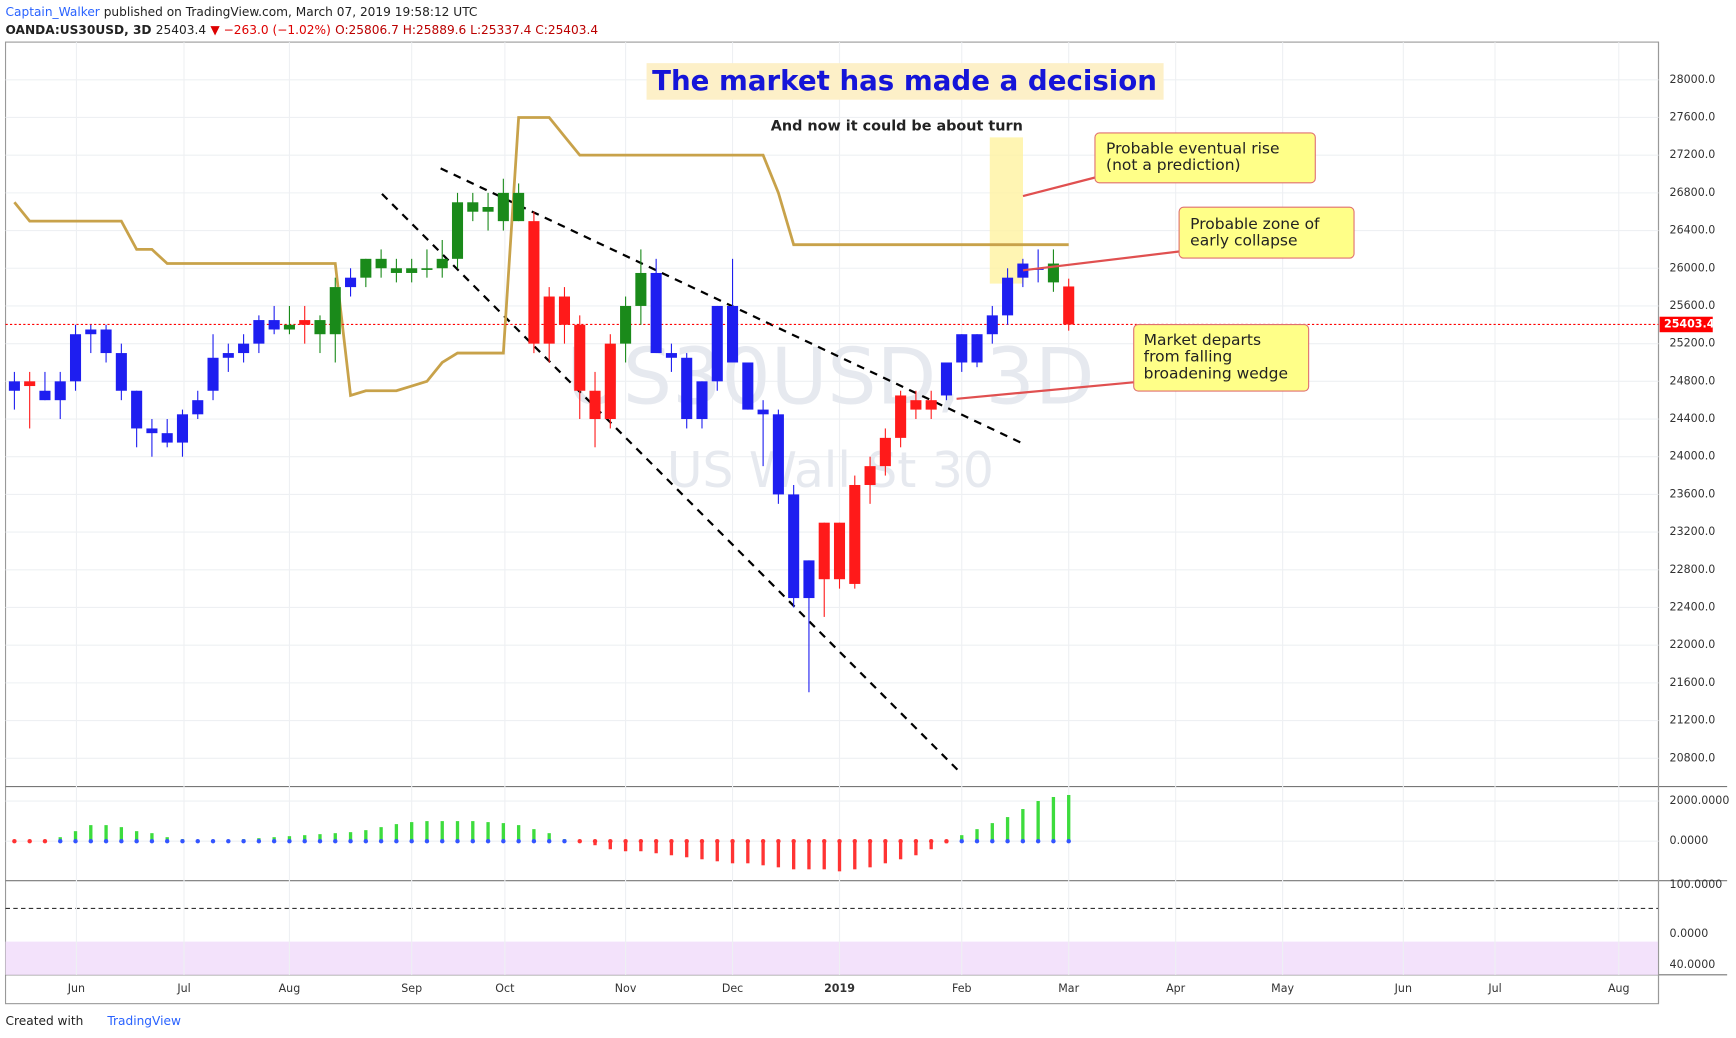 The height and width of the screenshot is (1038, 1736). I want to click on y-tick-label: 21200.0, so click(1693, 720).